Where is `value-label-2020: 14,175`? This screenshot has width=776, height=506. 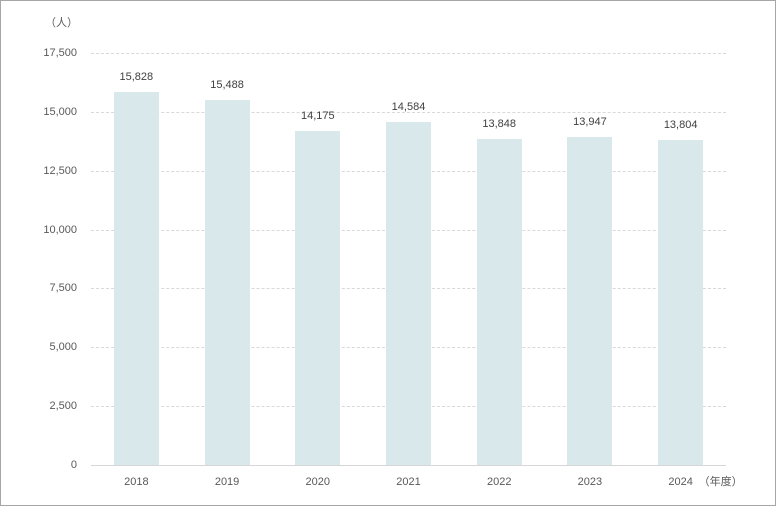 value-label-2020: 14,175 is located at coordinates (317, 116).